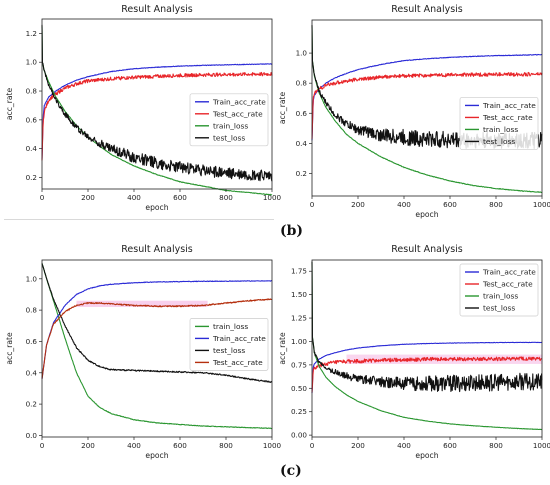 The image size is (550, 485). I want to click on y-tick-label: 0.00, so click(299, 435).